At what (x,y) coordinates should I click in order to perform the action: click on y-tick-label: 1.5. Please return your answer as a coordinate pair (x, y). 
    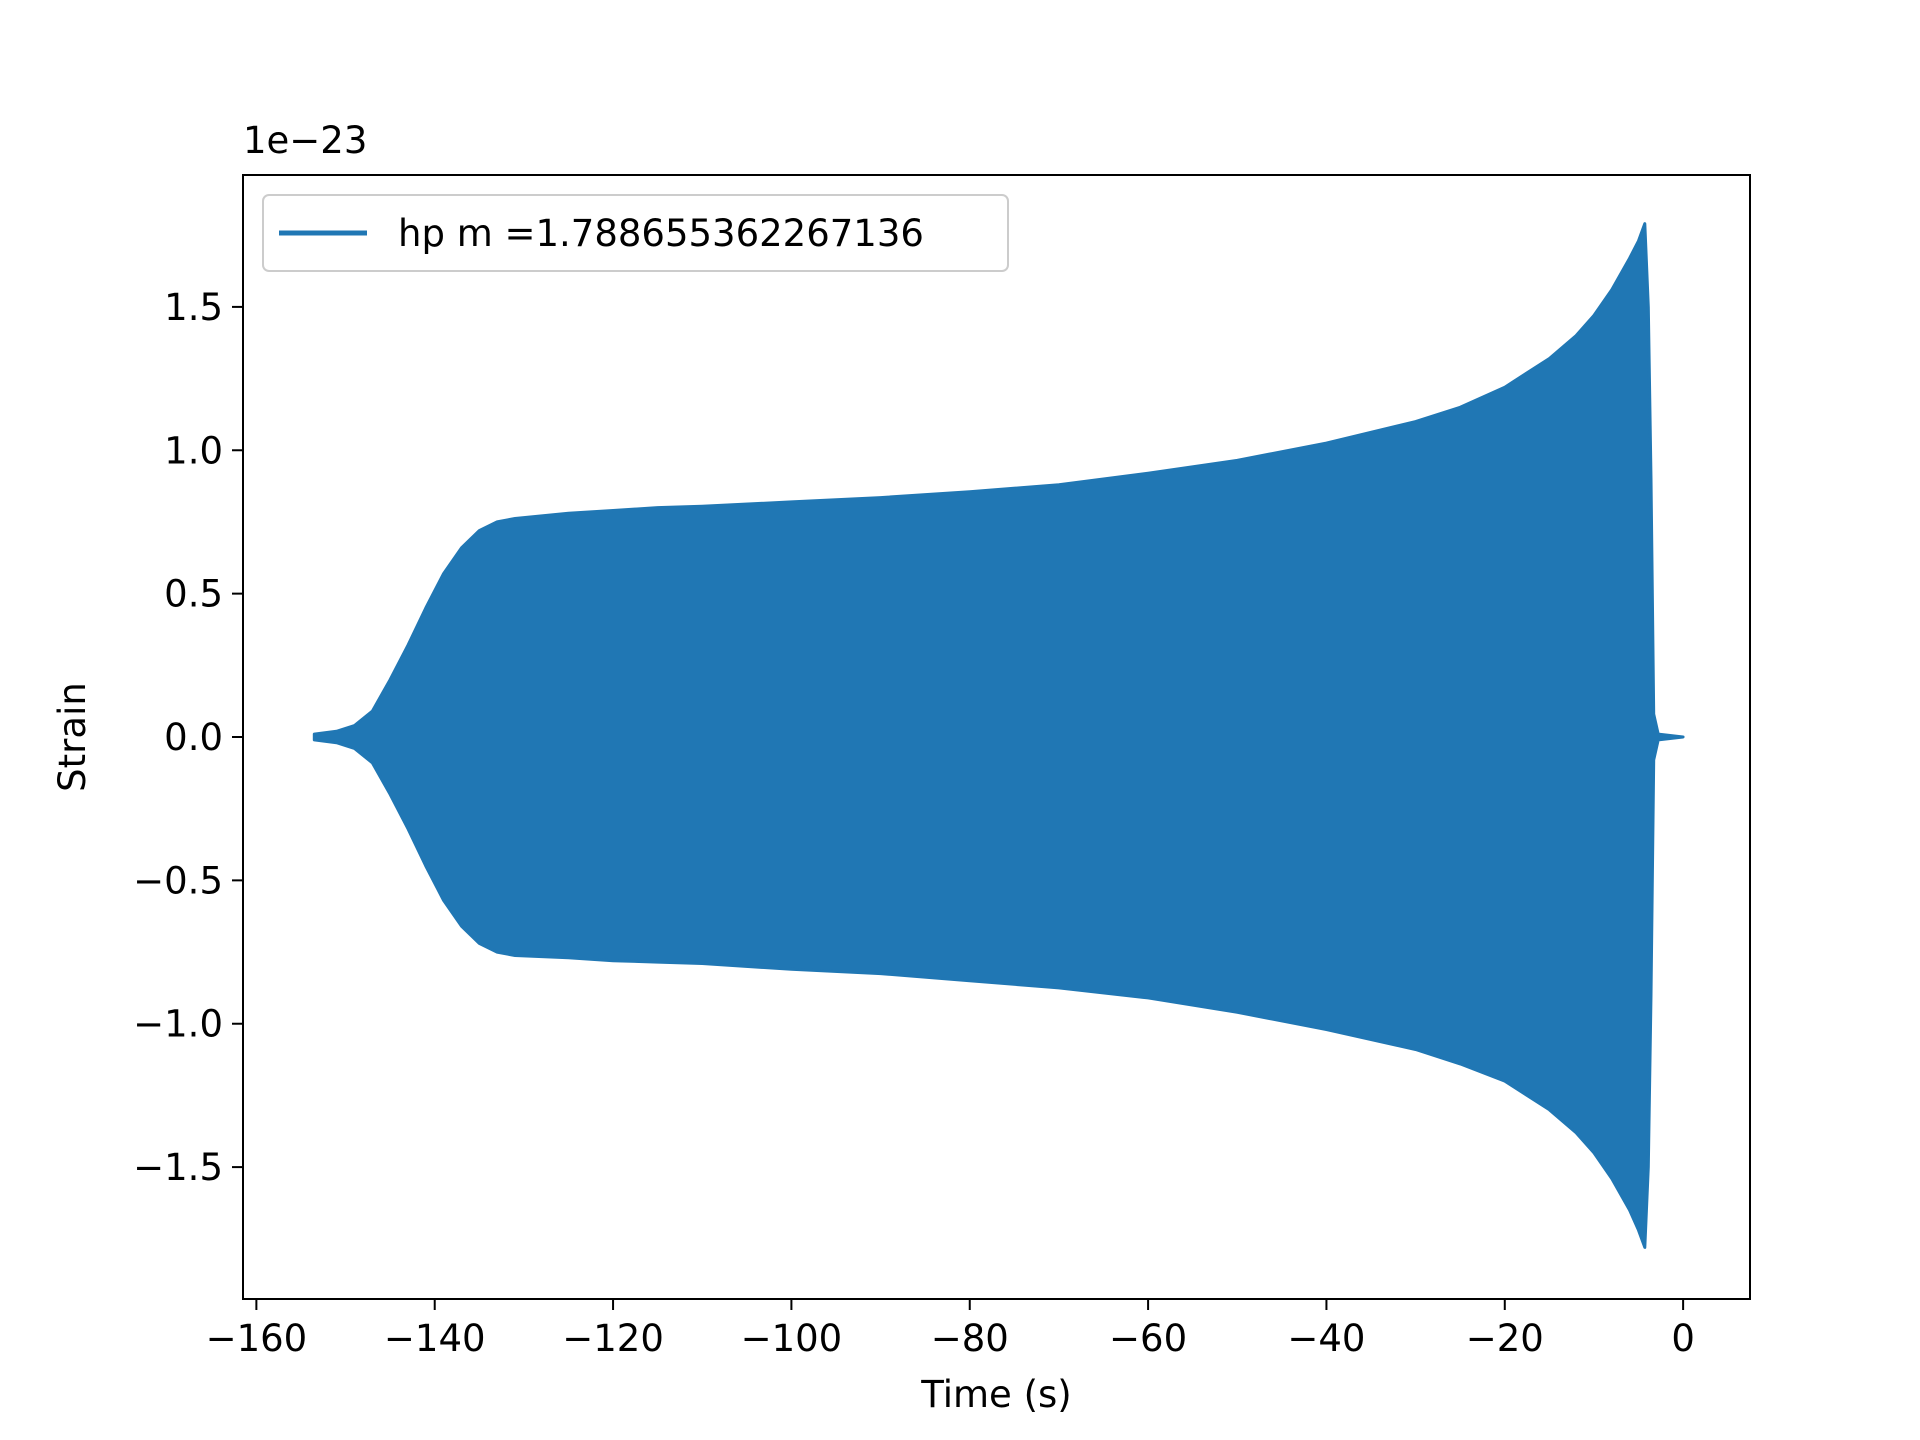
    Looking at the image, I should click on (193, 307).